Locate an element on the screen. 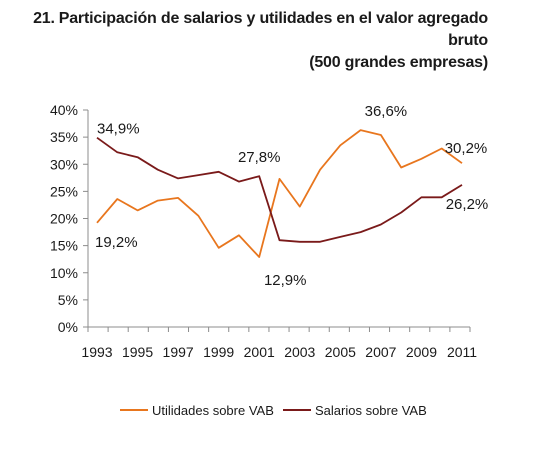 This screenshot has height=454, width=551. chart-number: 21. is located at coordinates (44, 18).